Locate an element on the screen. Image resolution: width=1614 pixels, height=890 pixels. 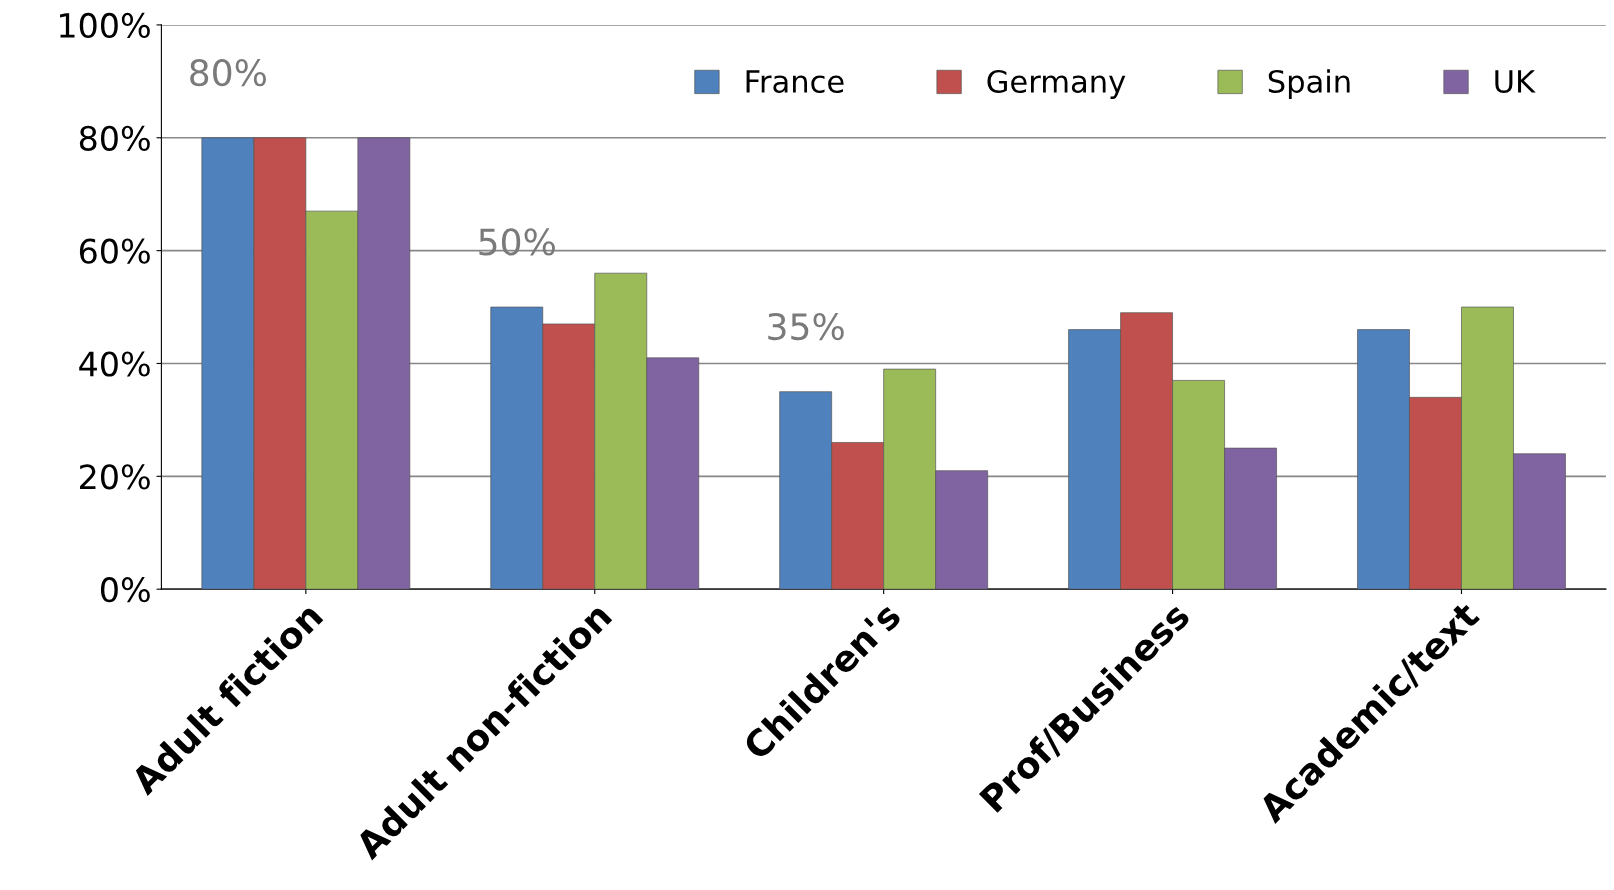
y-tick-label: 20% is located at coordinates (115, 477).